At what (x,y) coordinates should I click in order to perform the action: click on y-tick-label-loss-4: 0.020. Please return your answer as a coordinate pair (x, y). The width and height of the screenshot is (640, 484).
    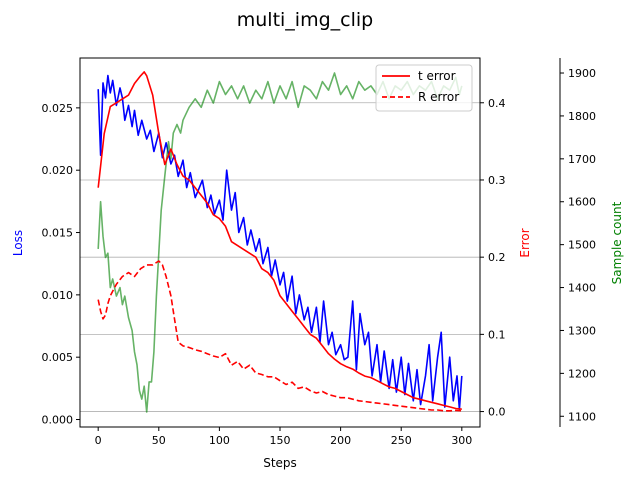
    Looking at the image, I should click on (58, 170).